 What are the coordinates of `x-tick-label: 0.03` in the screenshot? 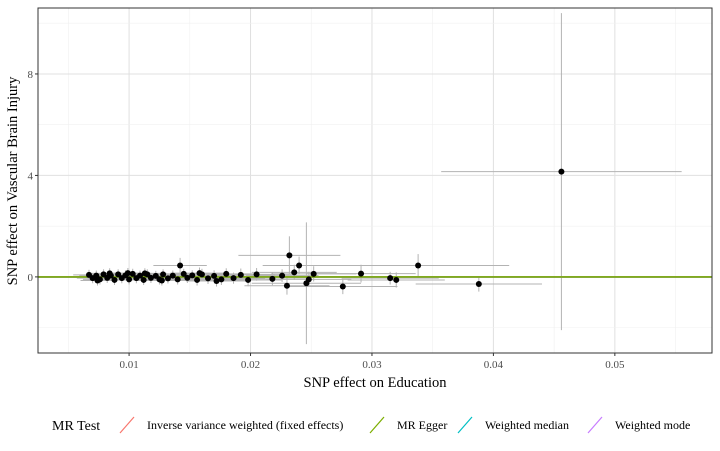 It's located at (372, 365).